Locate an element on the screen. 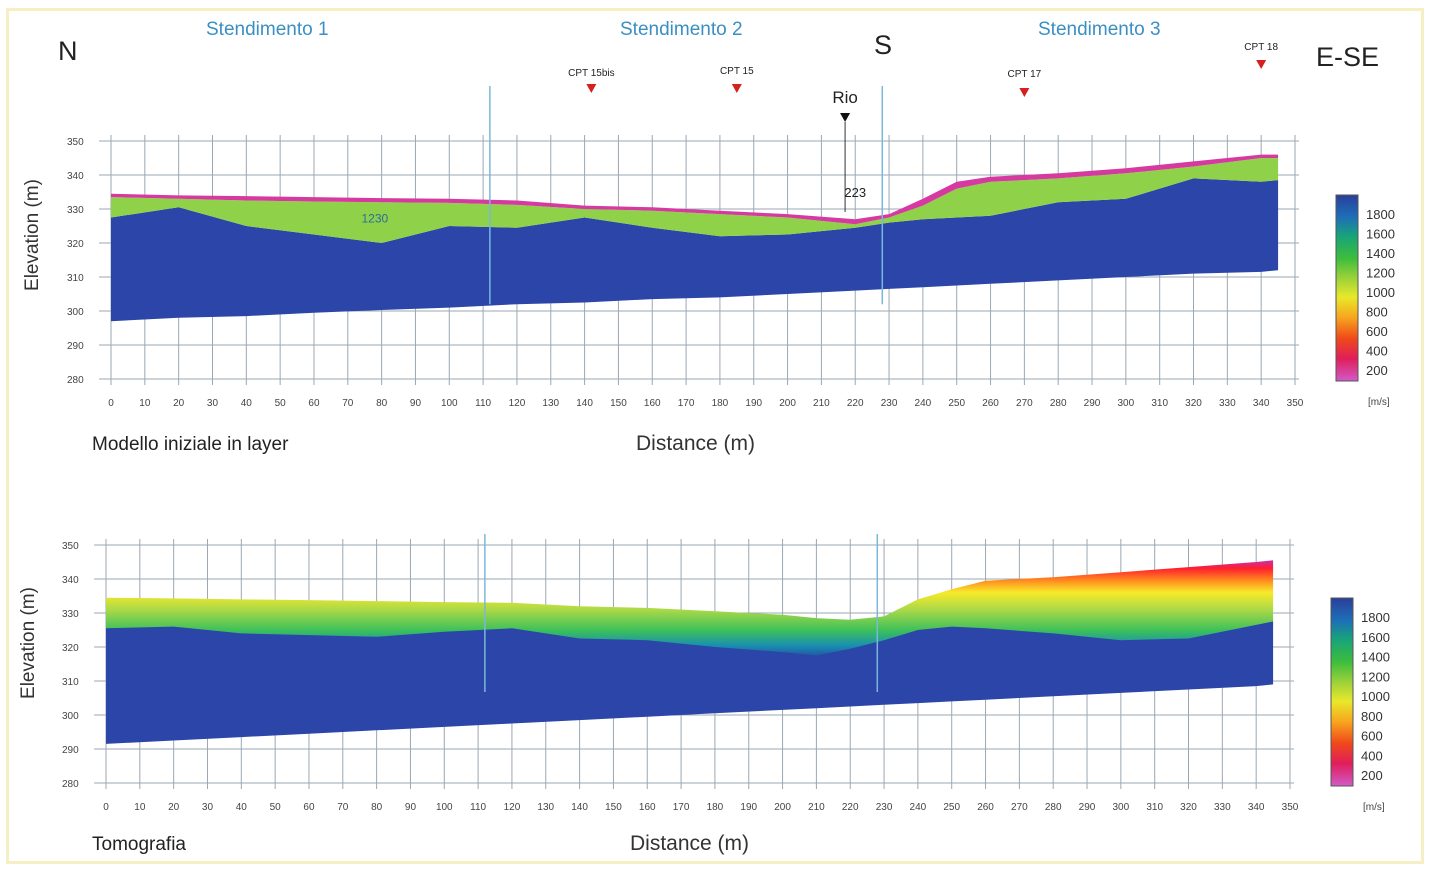 The image size is (1432, 870). x-tick-label: 290 is located at coordinates (1092, 403).